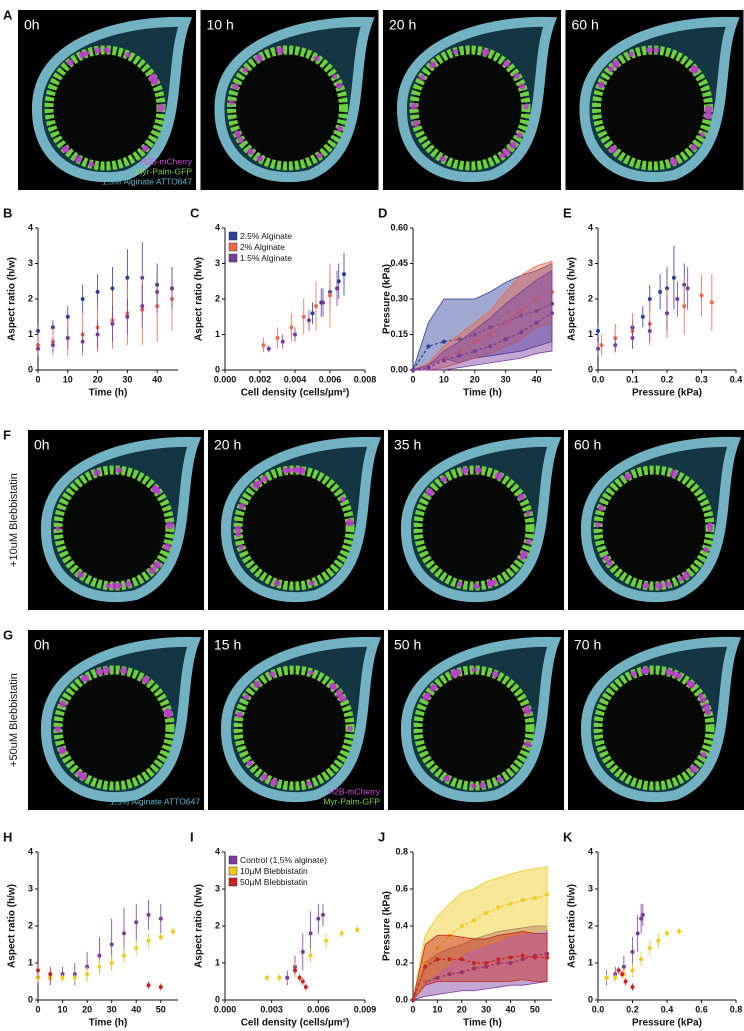  I want to click on legend-label: 50µM Blebbistatin, so click(274, 882).